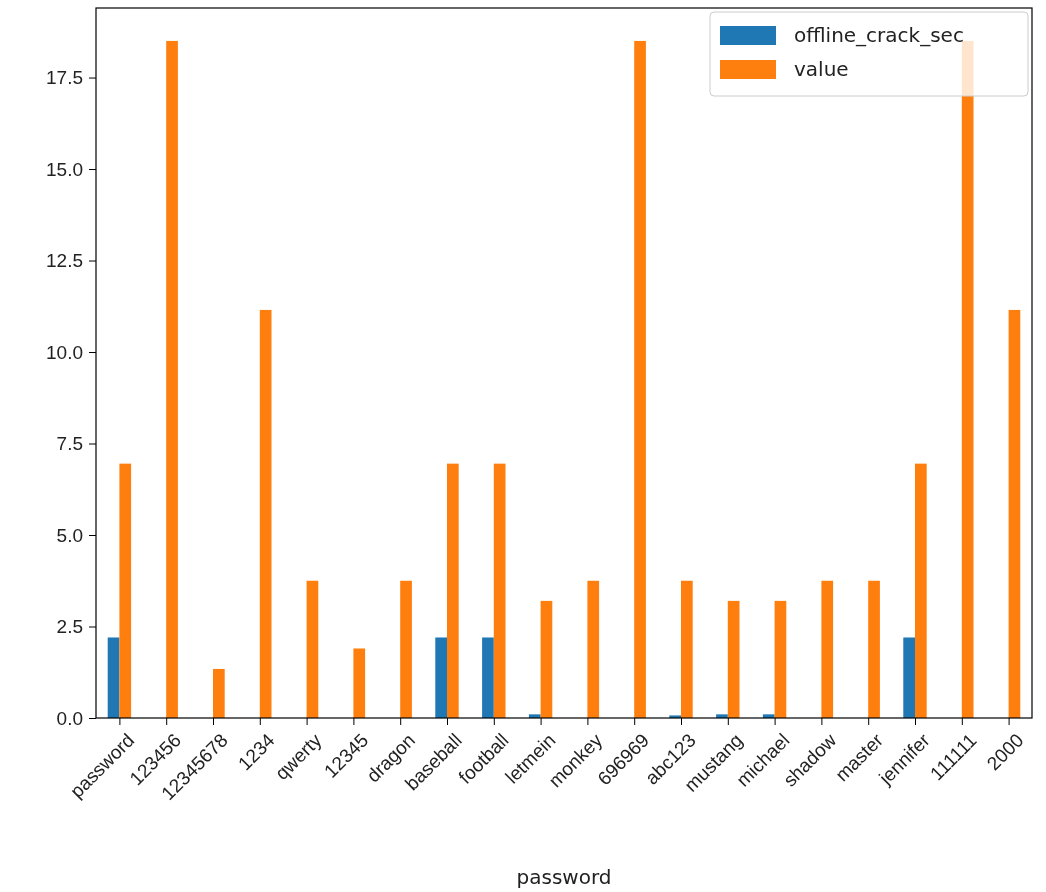  I want to click on legend-label: value, so click(821, 68).